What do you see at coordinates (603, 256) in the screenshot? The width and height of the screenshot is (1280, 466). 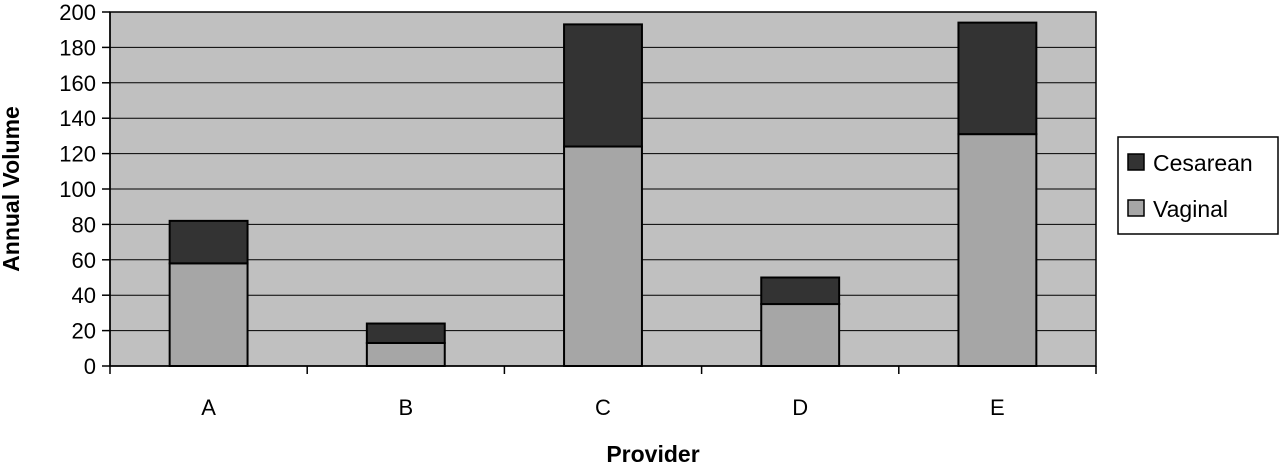 I see `bar-segment-vaginal-c` at bounding box center [603, 256].